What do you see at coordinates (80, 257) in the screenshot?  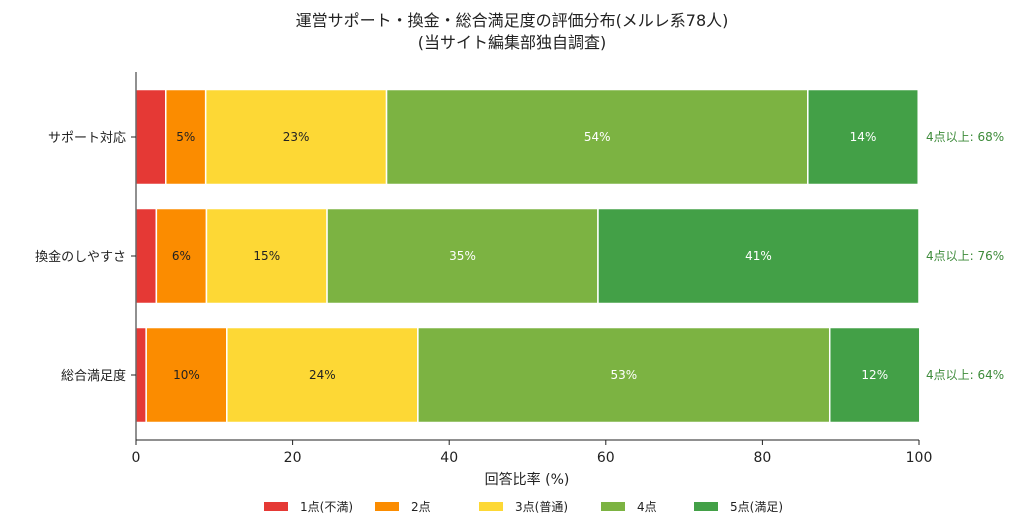 I see `category-label: 換金のしやすさ` at bounding box center [80, 257].